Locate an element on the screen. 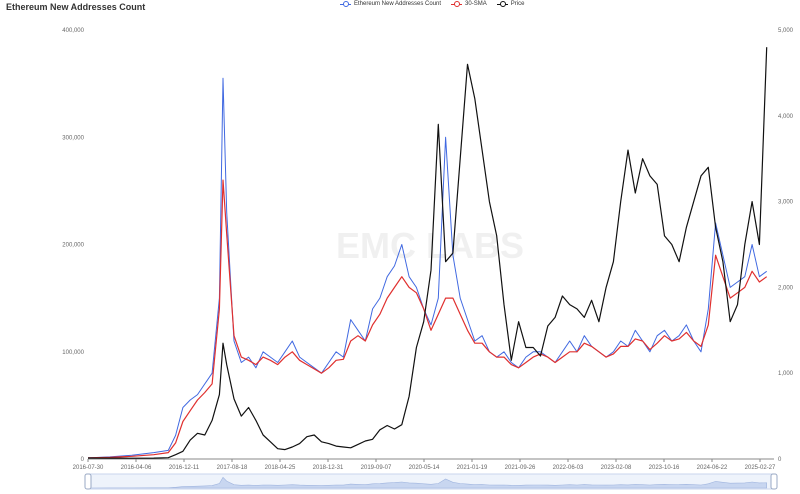 Image resolution: width=800 pixels, height=494 pixels. legend-item-price: Price is located at coordinates (510, 4).